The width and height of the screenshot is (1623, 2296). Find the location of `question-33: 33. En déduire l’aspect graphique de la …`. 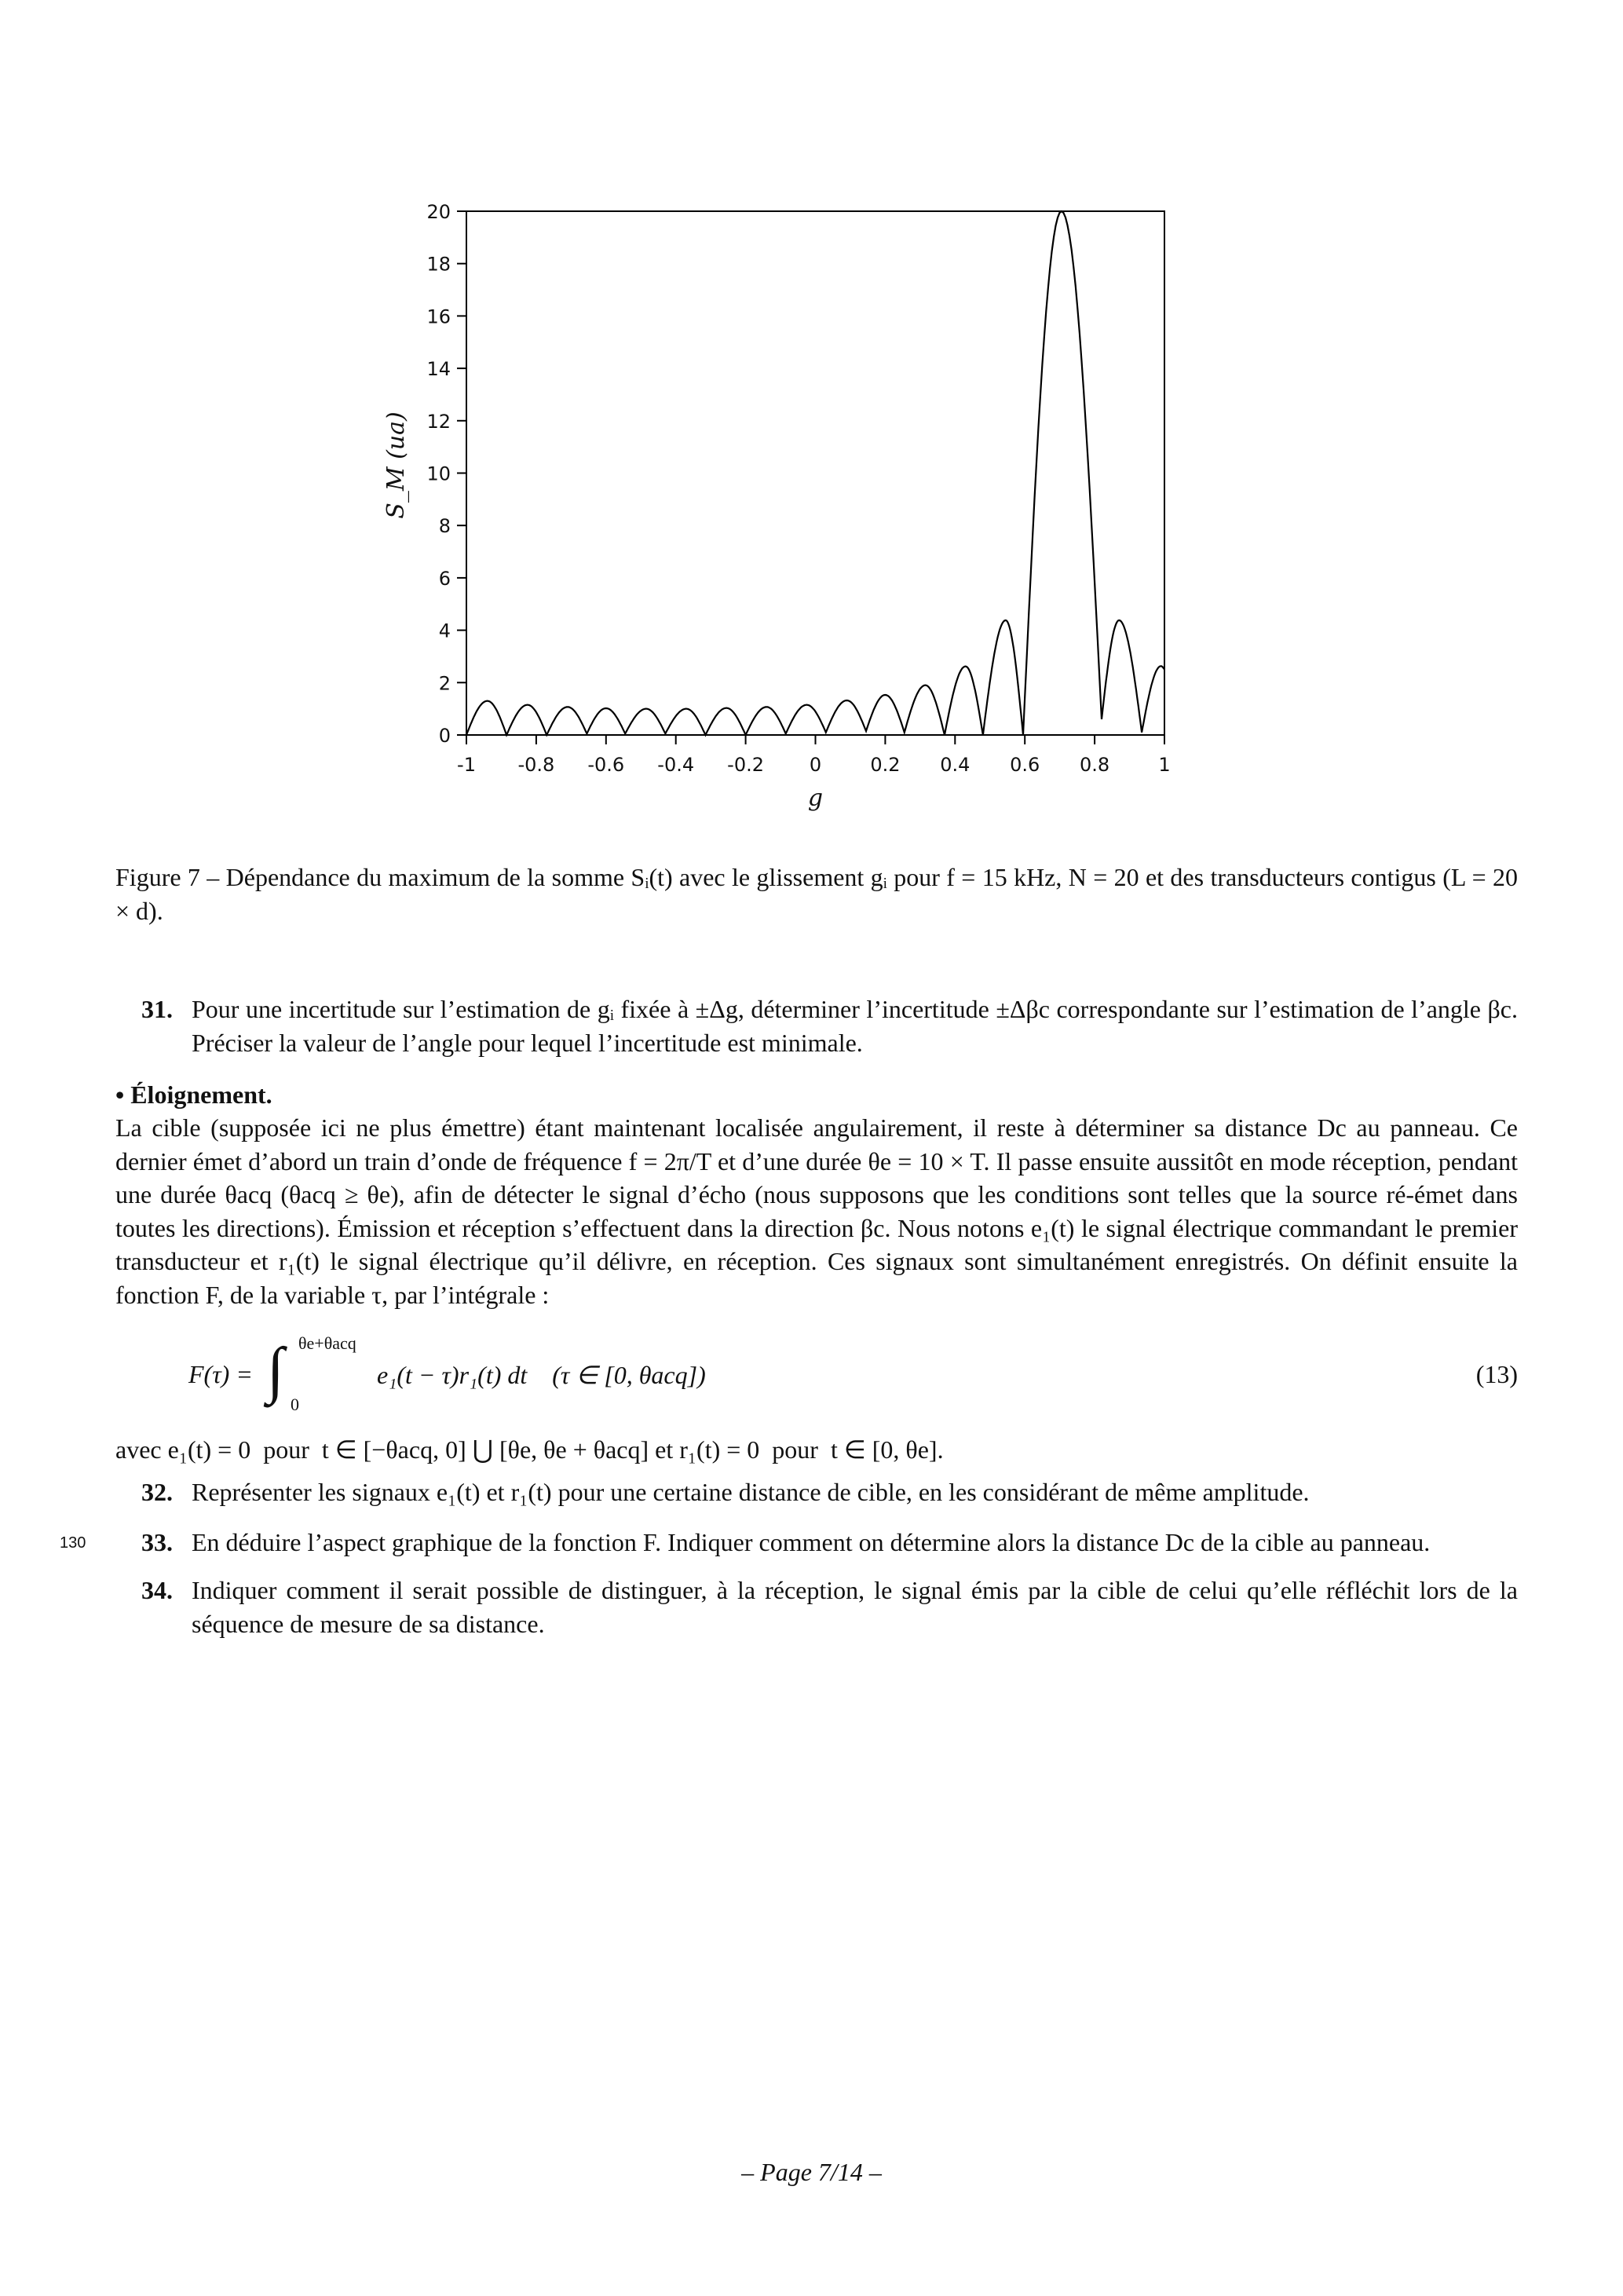

question-33: 33. En déduire l’aspect graphique de la … is located at coordinates (829, 1543).